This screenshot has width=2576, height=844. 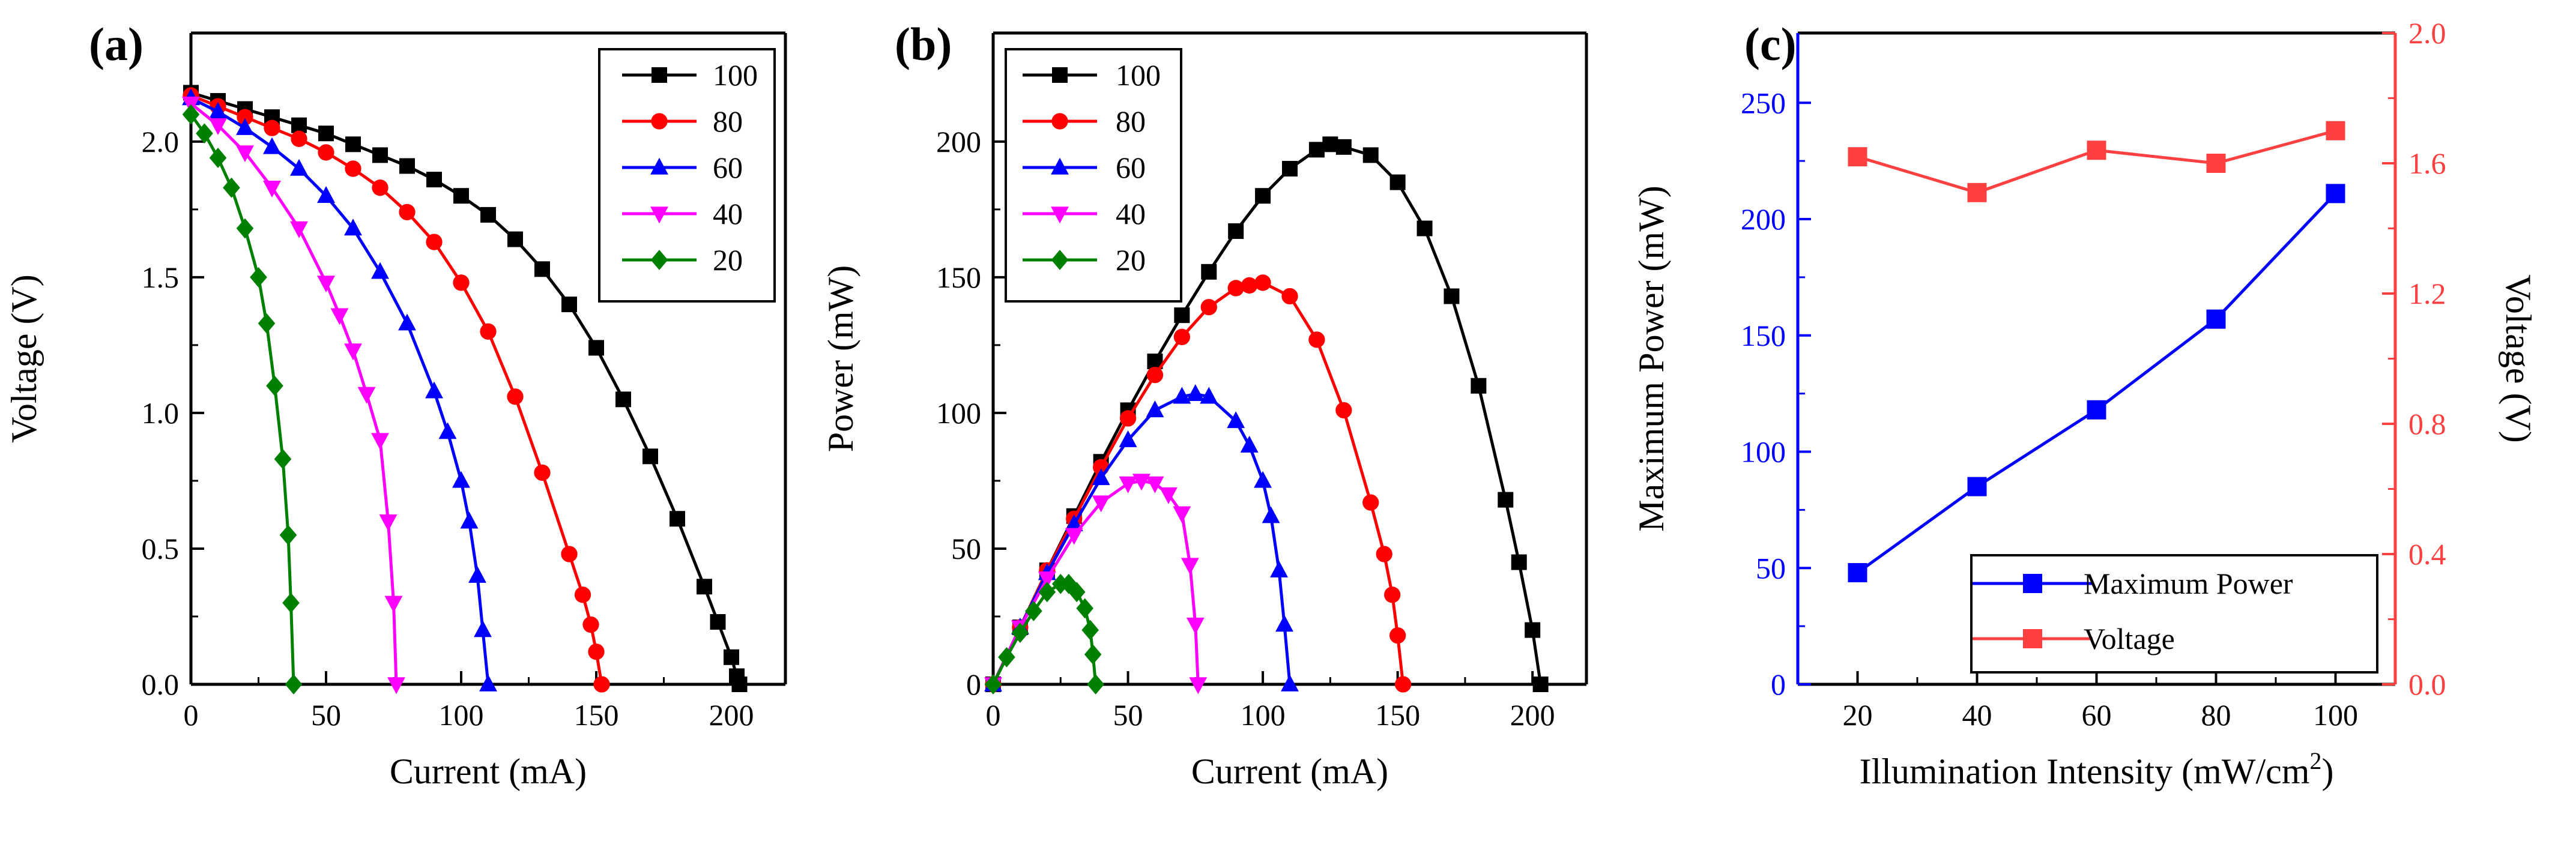 What do you see at coordinates (1858, 715) in the screenshot?
I see `x-tick-label: 20` at bounding box center [1858, 715].